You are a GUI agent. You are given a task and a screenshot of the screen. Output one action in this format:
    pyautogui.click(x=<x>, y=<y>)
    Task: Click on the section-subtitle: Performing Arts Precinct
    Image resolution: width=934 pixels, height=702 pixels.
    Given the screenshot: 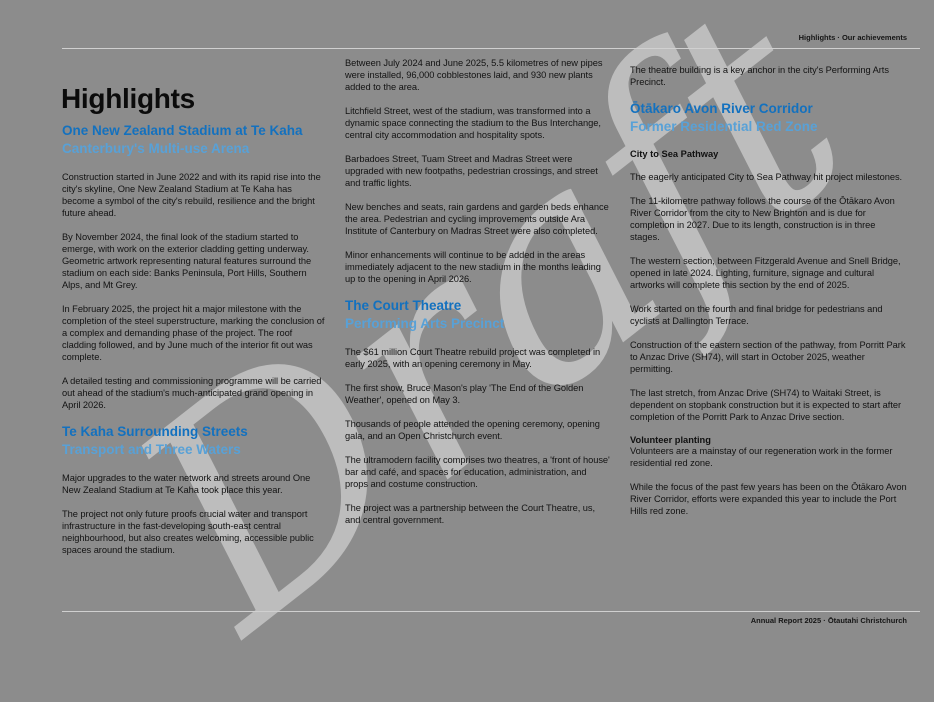 What is the action you would take?
    pyautogui.click(x=425, y=323)
    